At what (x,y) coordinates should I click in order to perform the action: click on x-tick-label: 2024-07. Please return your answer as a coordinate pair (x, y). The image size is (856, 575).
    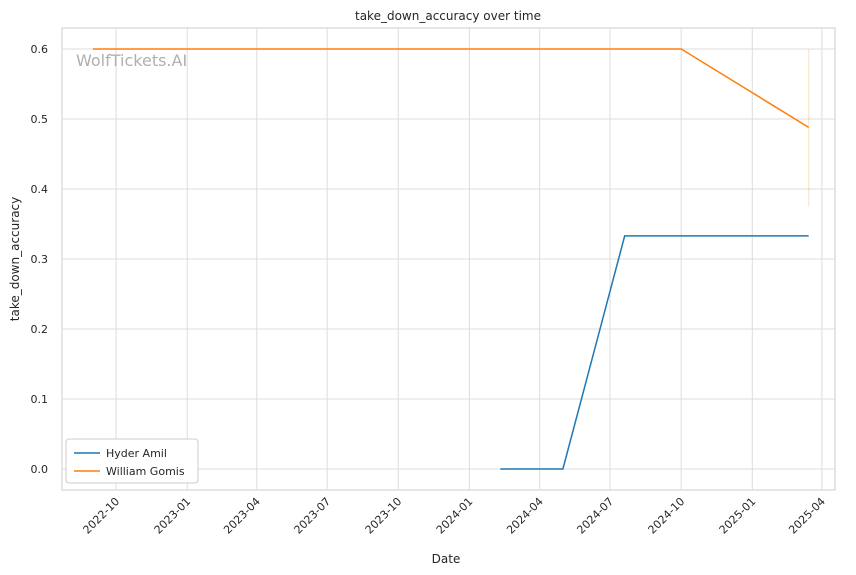
    Looking at the image, I should click on (595, 516).